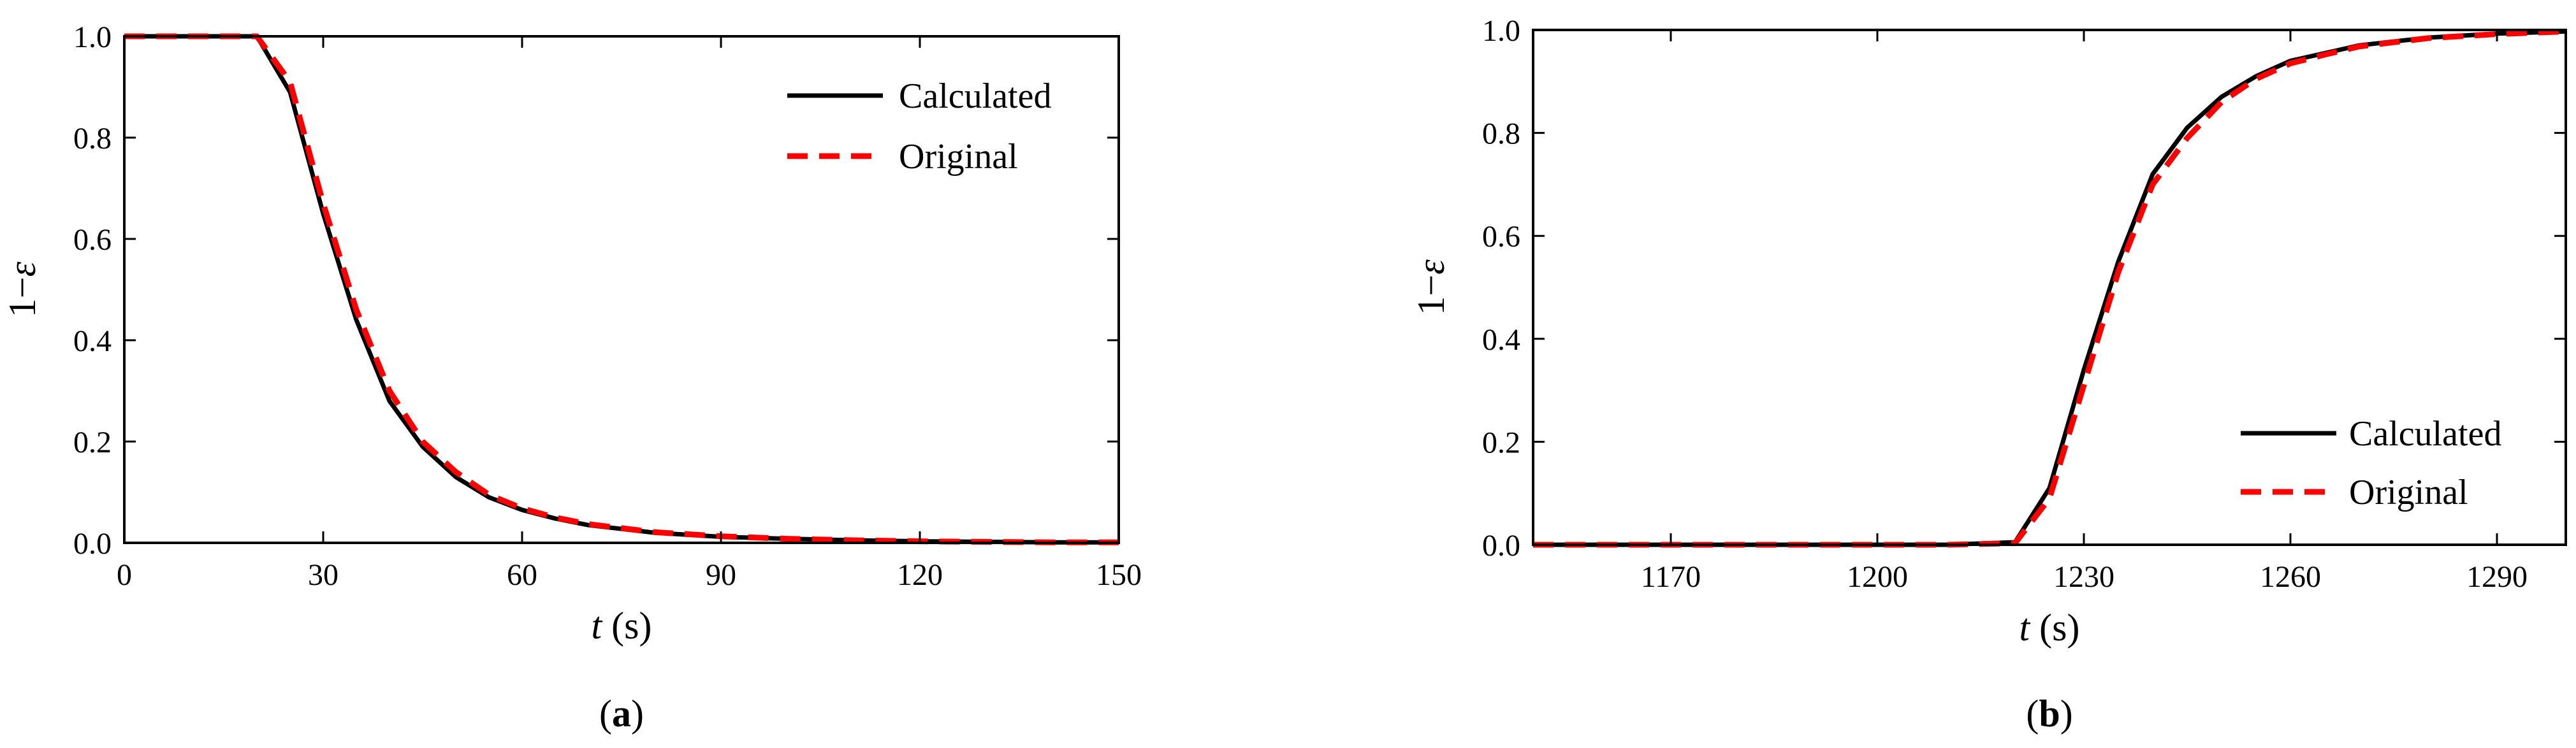 The height and width of the screenshot is (748, 2576). Describe the element at coordinates (2083, 577) in the screenshot. I see `x-tick-label: 1230` at that location.